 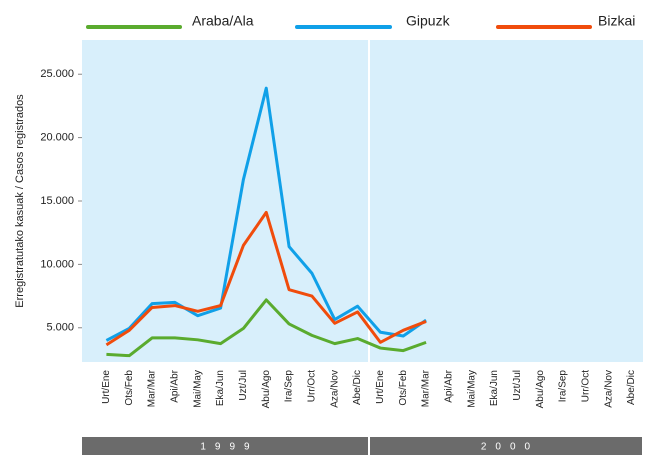 What do you see at coordinates (57, 201) in the screenshot?
I see `y-tick-label: 15.000` at bounding box center [57, 201].